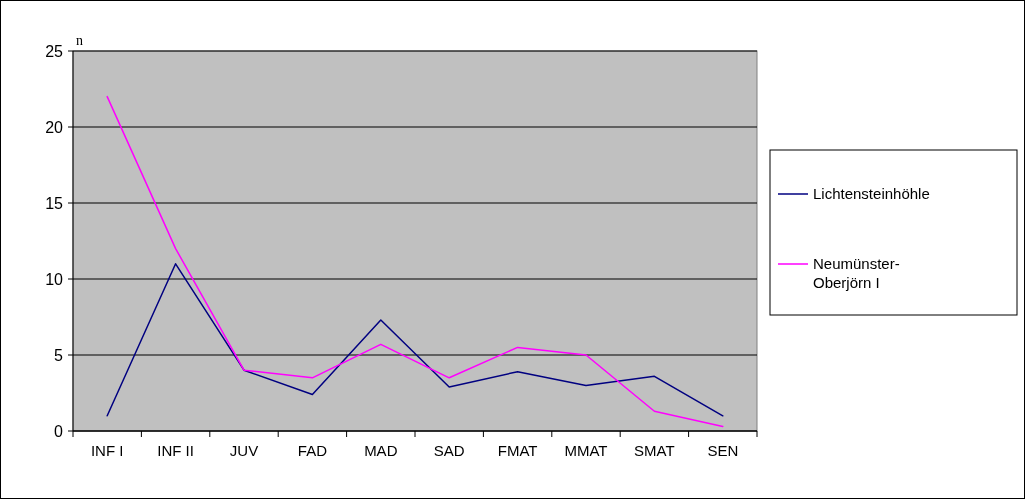 The height and width of the screenshot is (499, 1025). What do you see at coordinates (381, 450) in the screenshot?
I see `x-tick-label: MAD` at bounding box center [381, 450].